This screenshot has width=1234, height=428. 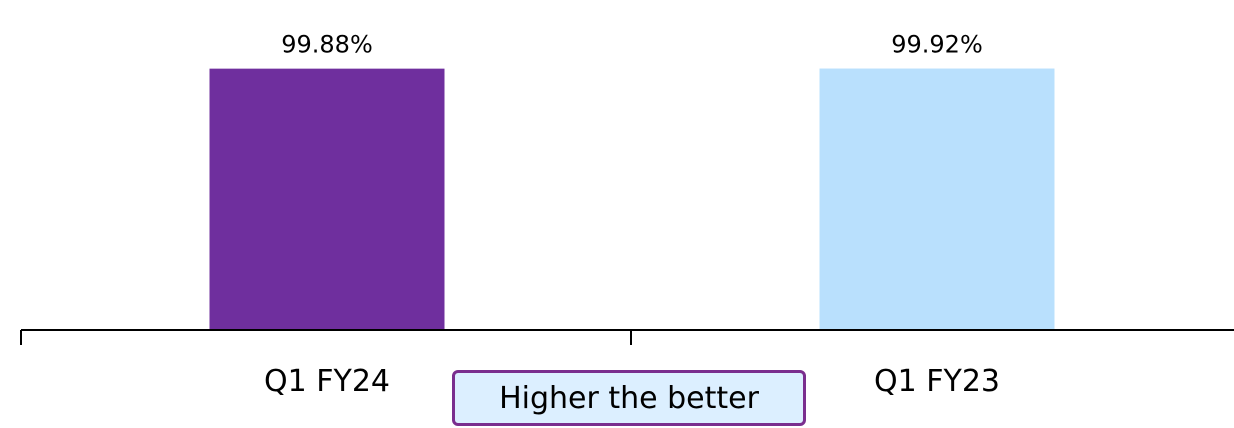 I want to click on data-labels-group: 99.88% 99.92%, so click(x=632, y=45).